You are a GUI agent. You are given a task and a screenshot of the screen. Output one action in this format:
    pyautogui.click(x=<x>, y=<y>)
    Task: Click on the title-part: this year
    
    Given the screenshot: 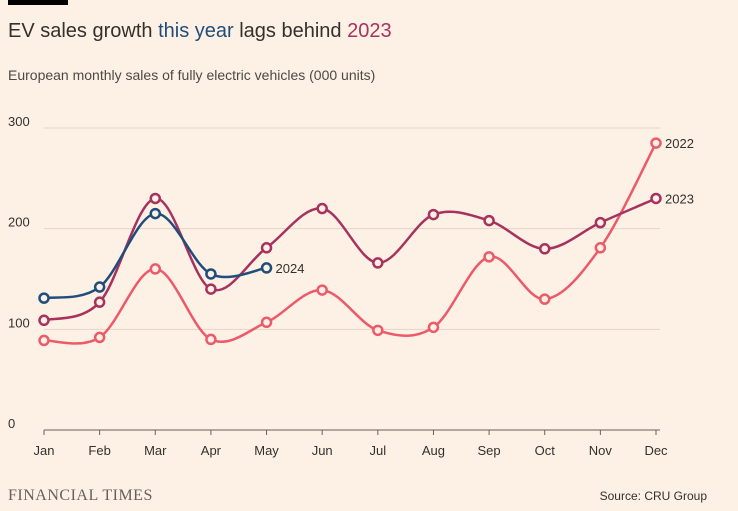 What is the action you would take?
    pyautogui.click(x=196, y=31)
    